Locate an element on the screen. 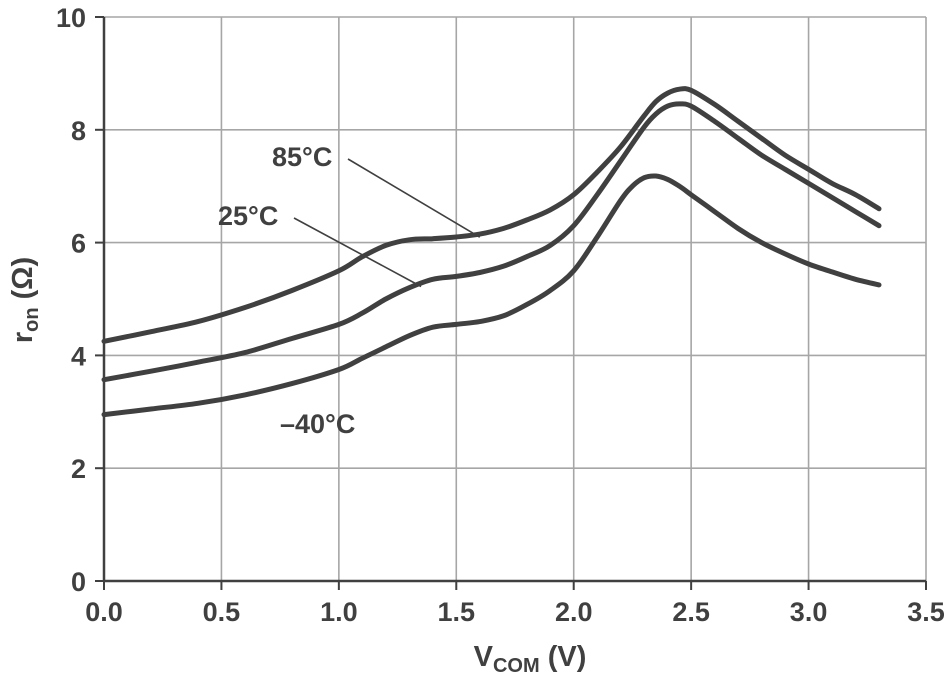 This screenshot has height=675, width=948. x-tick-label: 0.5 is located at coordinates (222, 612).